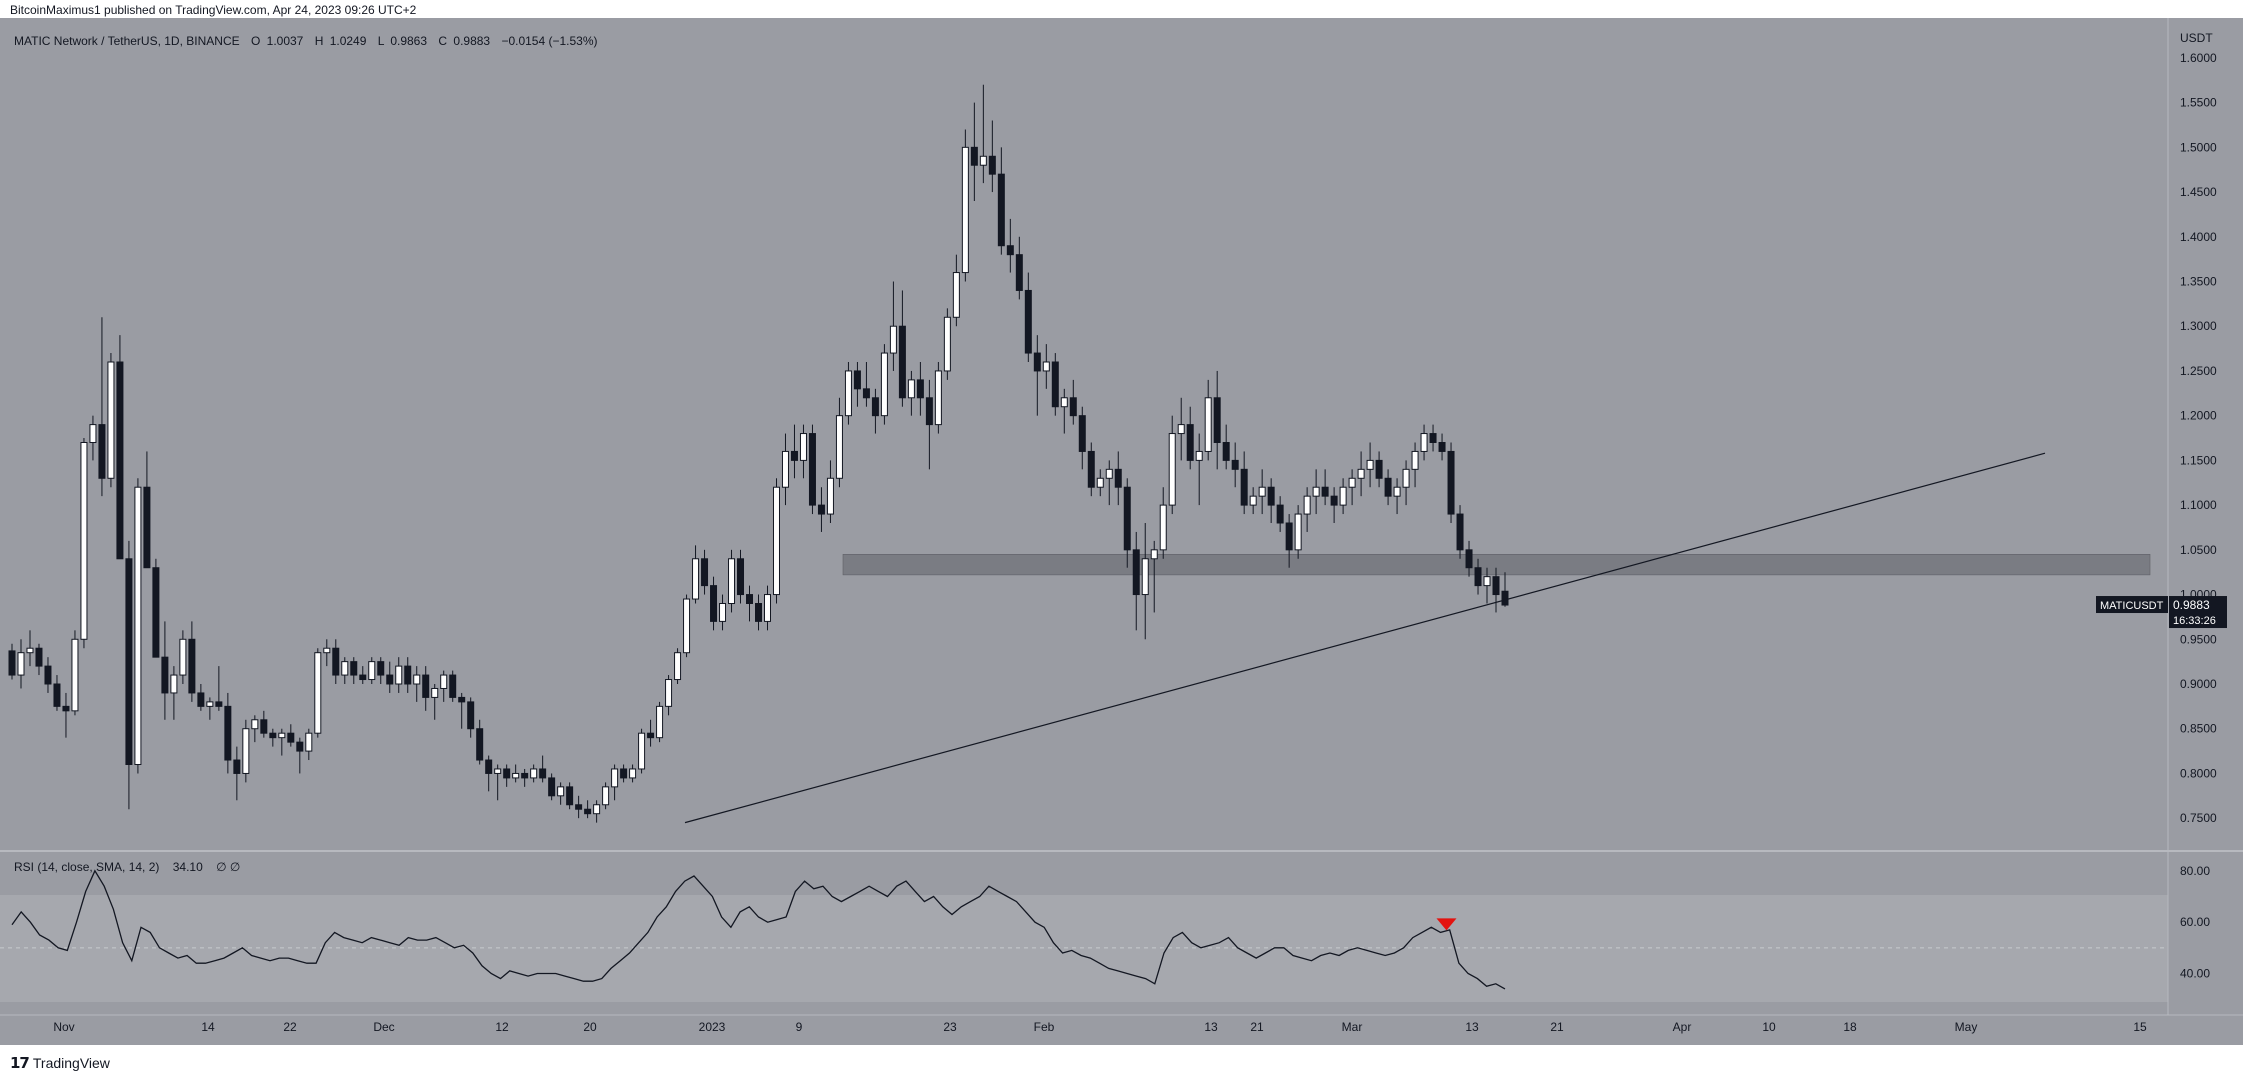 This screenshot has height=1079, width=2243. I want to click on price-tag-countdown: 16:33:26, so click(2194, 621).